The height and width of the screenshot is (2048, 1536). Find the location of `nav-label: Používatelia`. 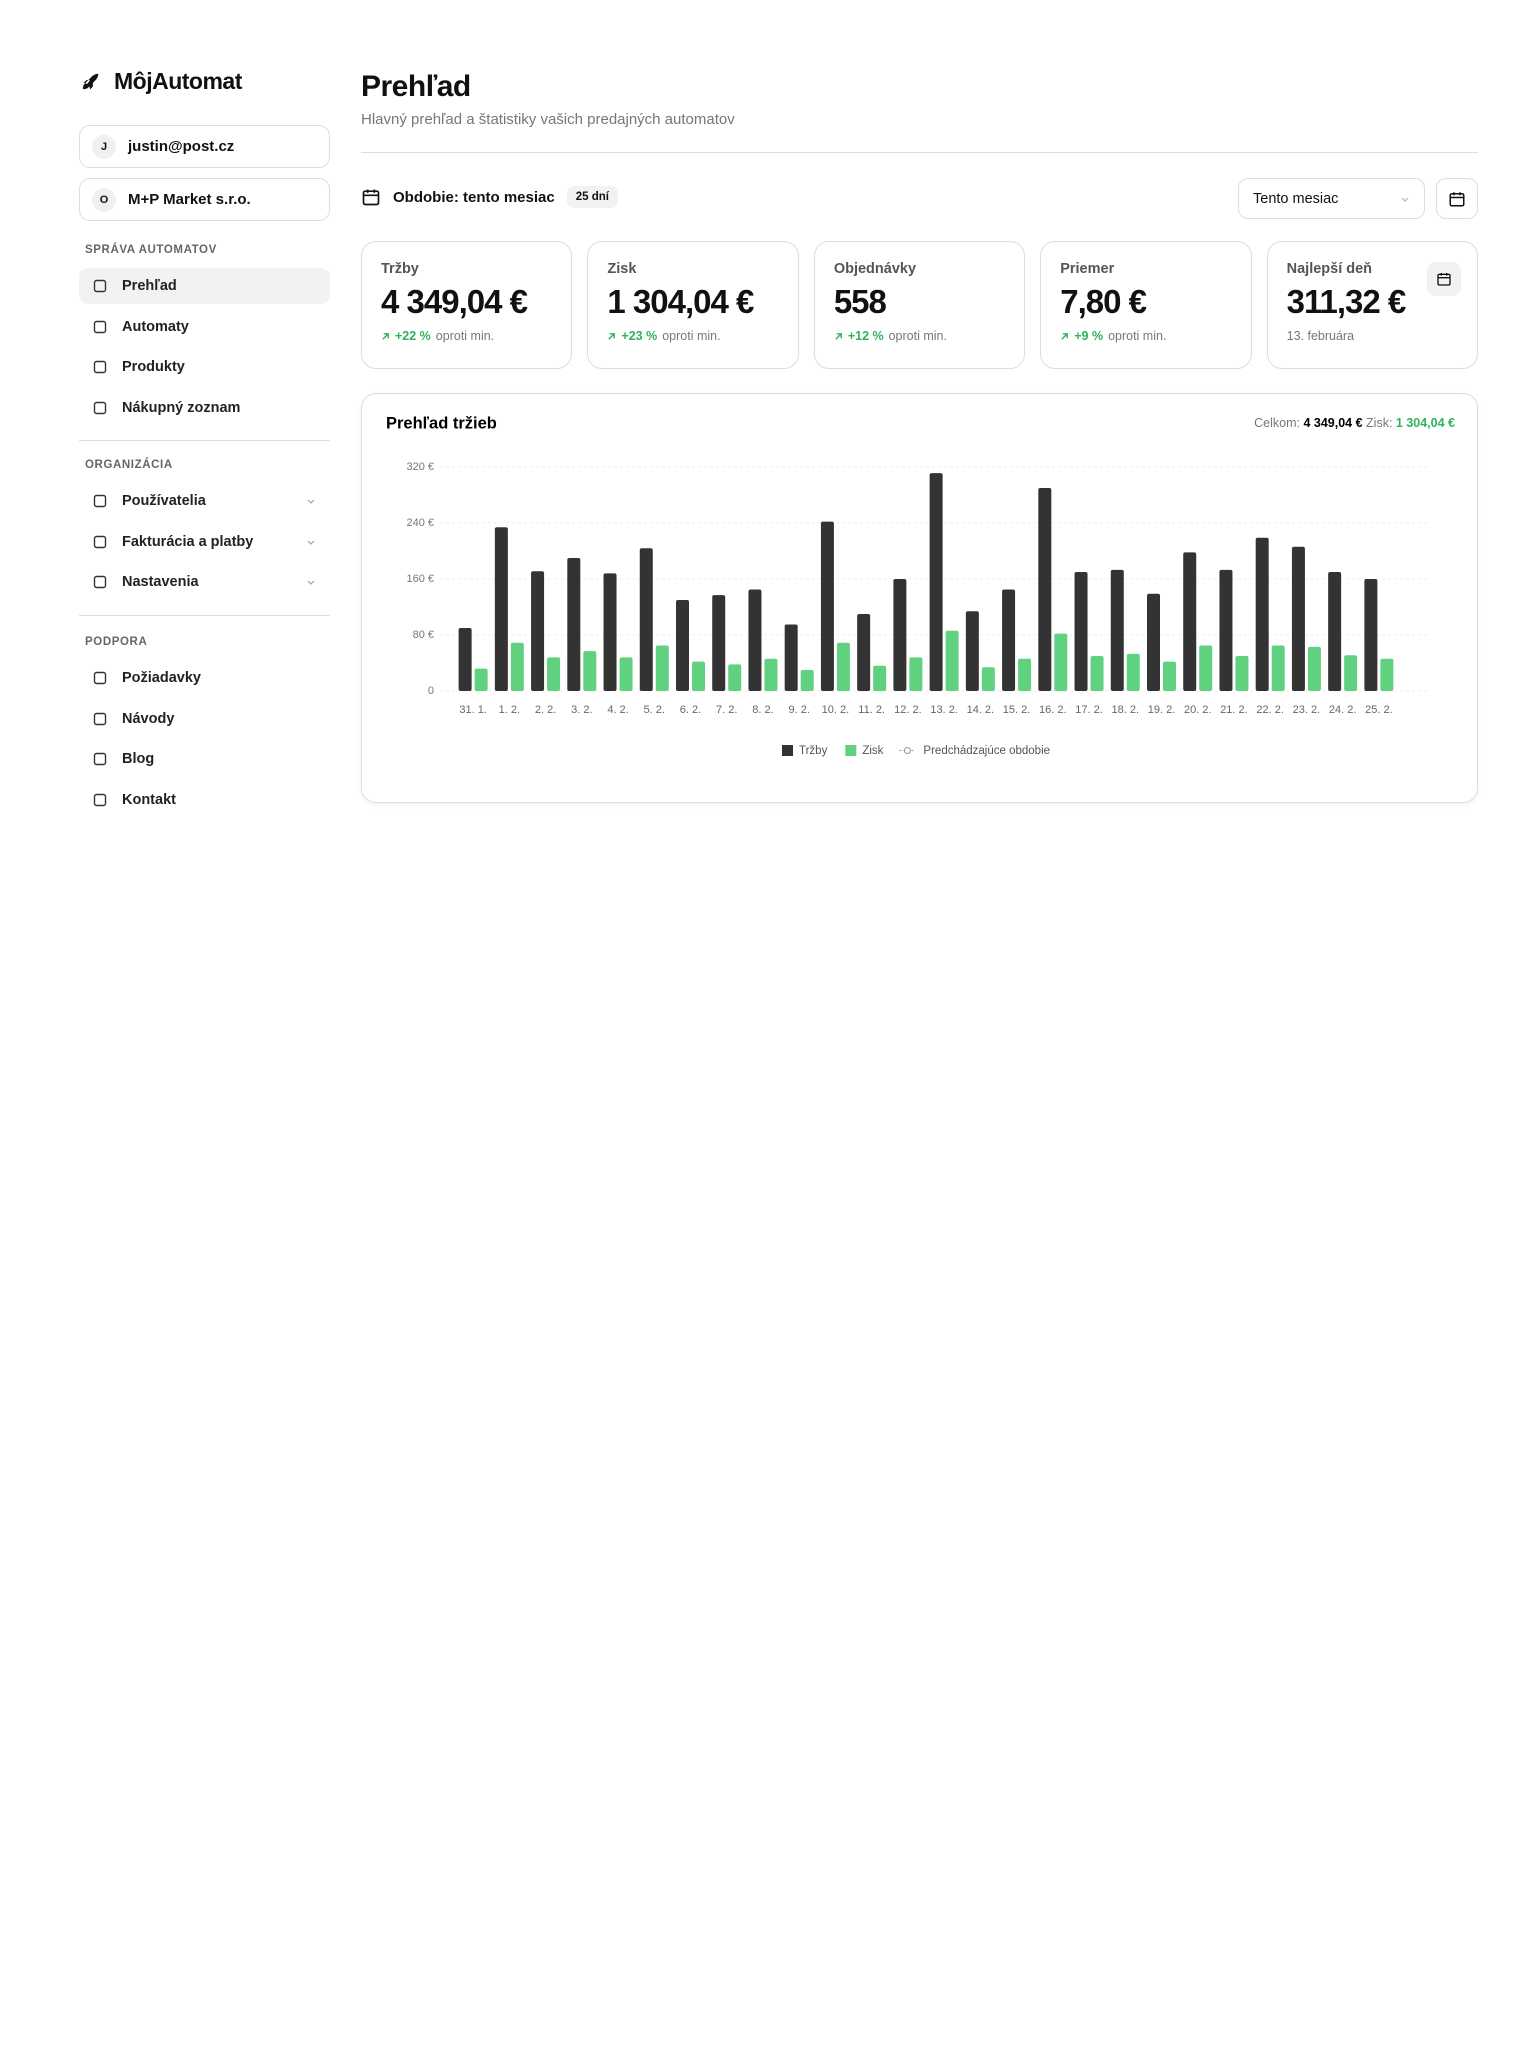

nav-label: Používatelia is located at coordinates (164, 501).